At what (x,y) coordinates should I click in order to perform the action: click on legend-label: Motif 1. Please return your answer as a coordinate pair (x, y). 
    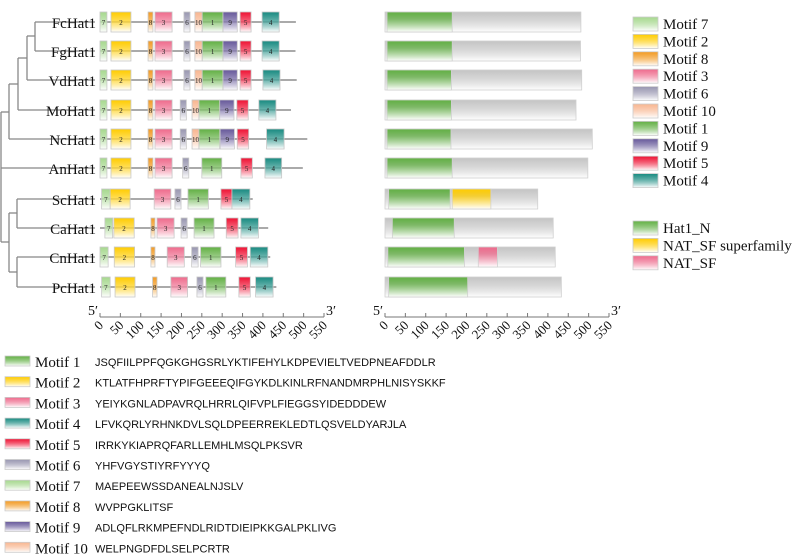
    Looking at the image, I should click on (685, 129).